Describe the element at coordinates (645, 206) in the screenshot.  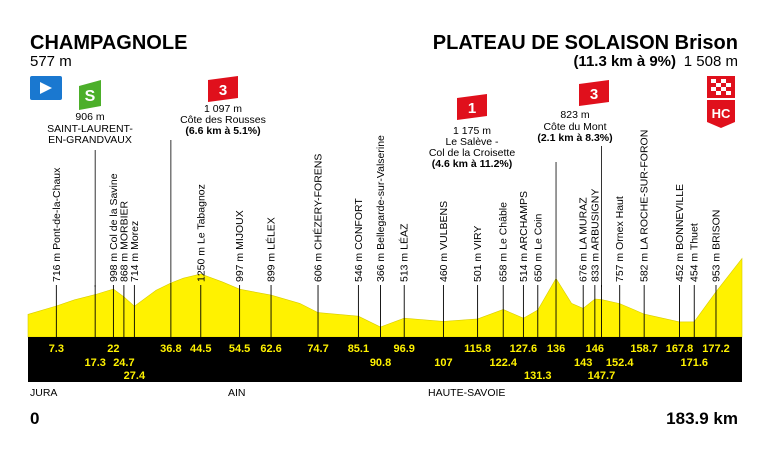
I see `waypoint-label: 582 m LA ROCHE-SUR-FORON` at that location.